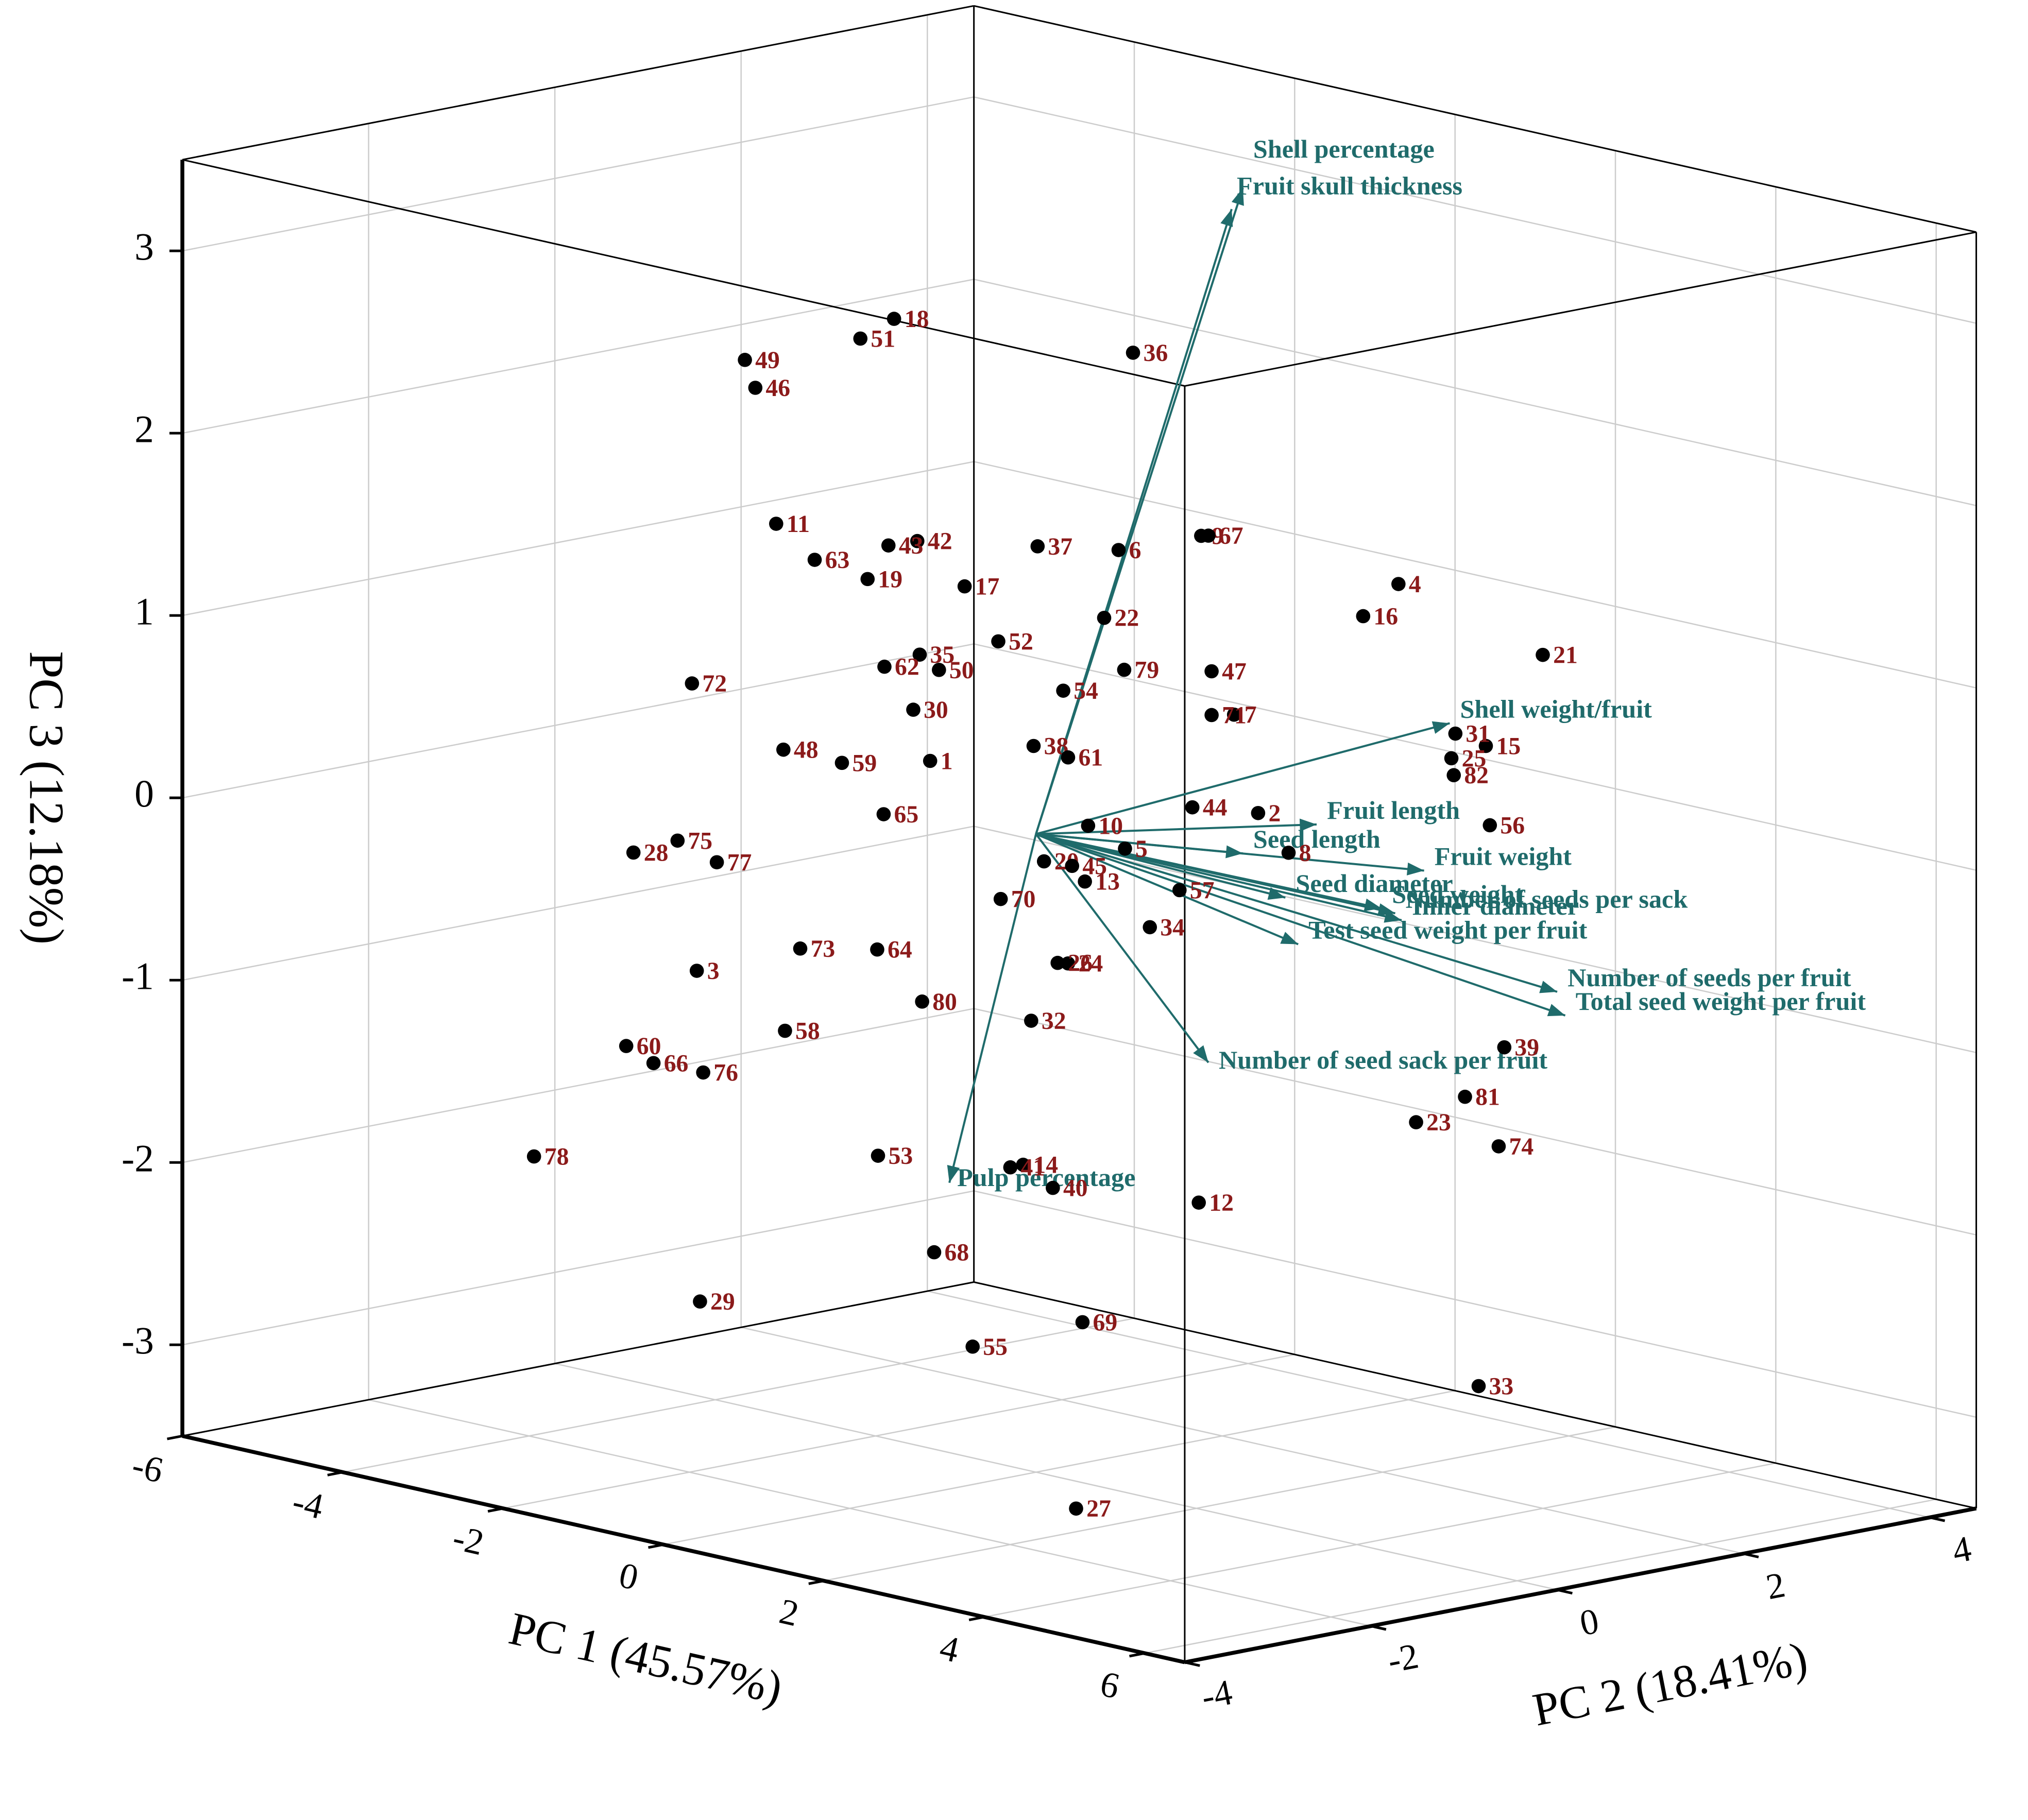 The width and height of the screenshot is (2028, 1820). I want to click on point-label: 77, so click(739, 862).